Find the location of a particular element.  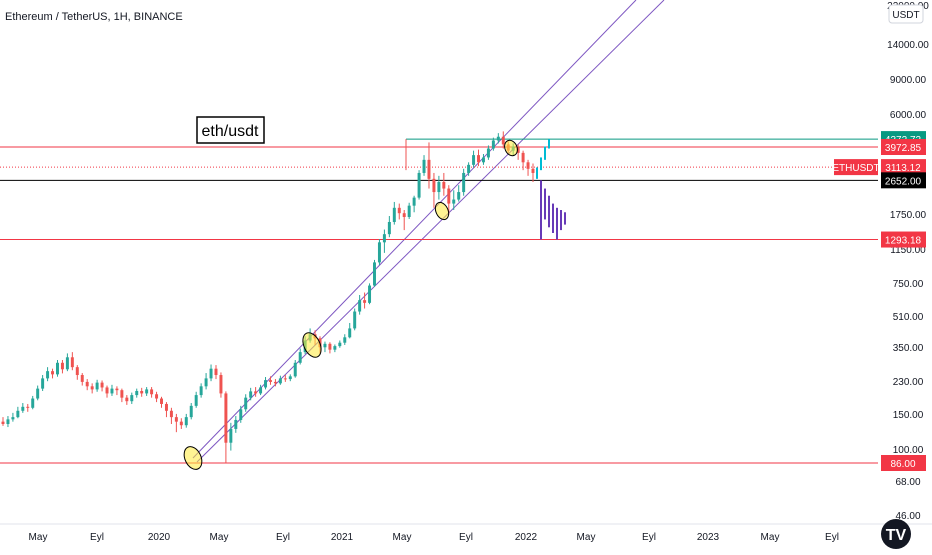

price-axis-tick: 1750.00 is located at coordinates (908, 215).